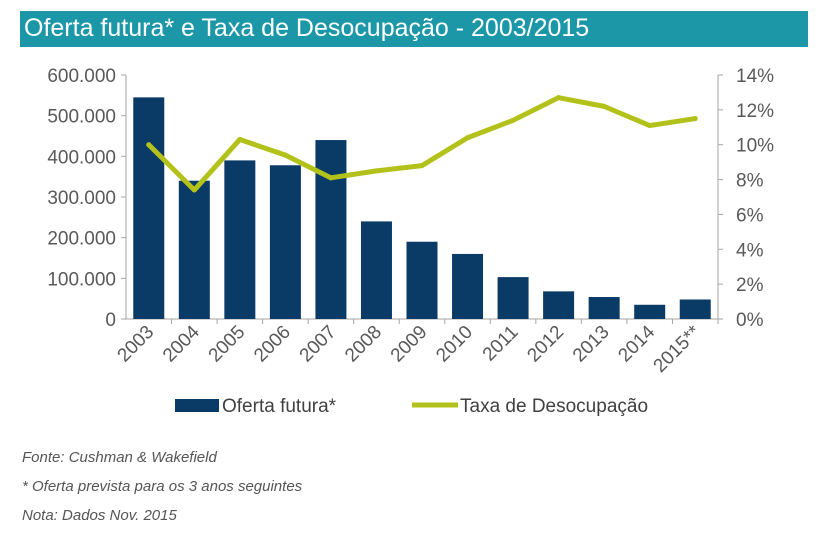 This screenshot has height=546, width=832. What do you see at coordinates (318, 344) in the screenshot?
I see `x-tick-label: 2007` at bounding box center [318, 344].